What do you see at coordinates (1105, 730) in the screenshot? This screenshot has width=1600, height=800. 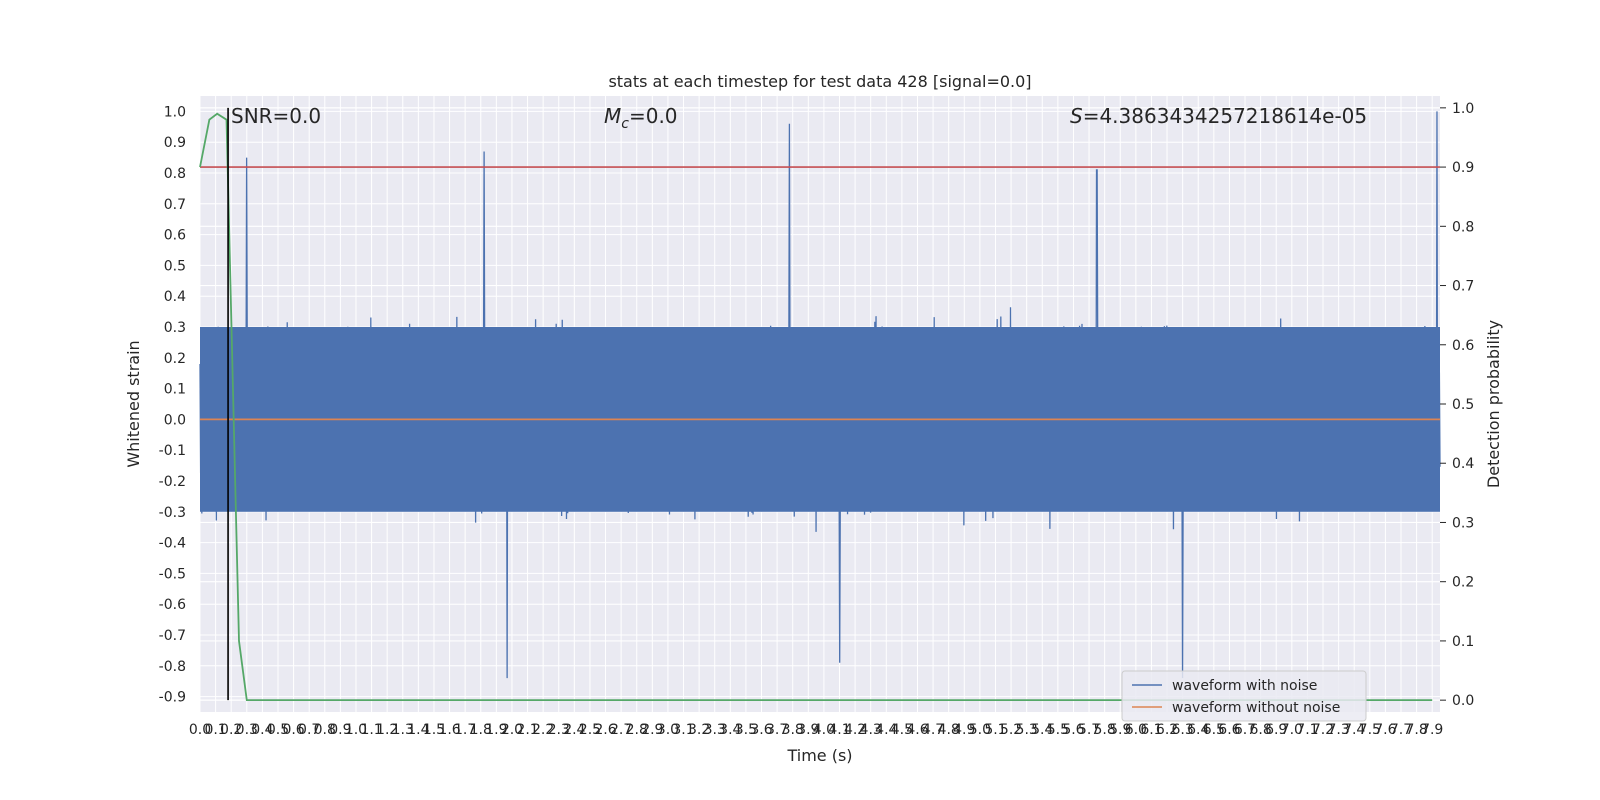 I see `x-tick-label: 5.8` at bounding box center [1105, 730].